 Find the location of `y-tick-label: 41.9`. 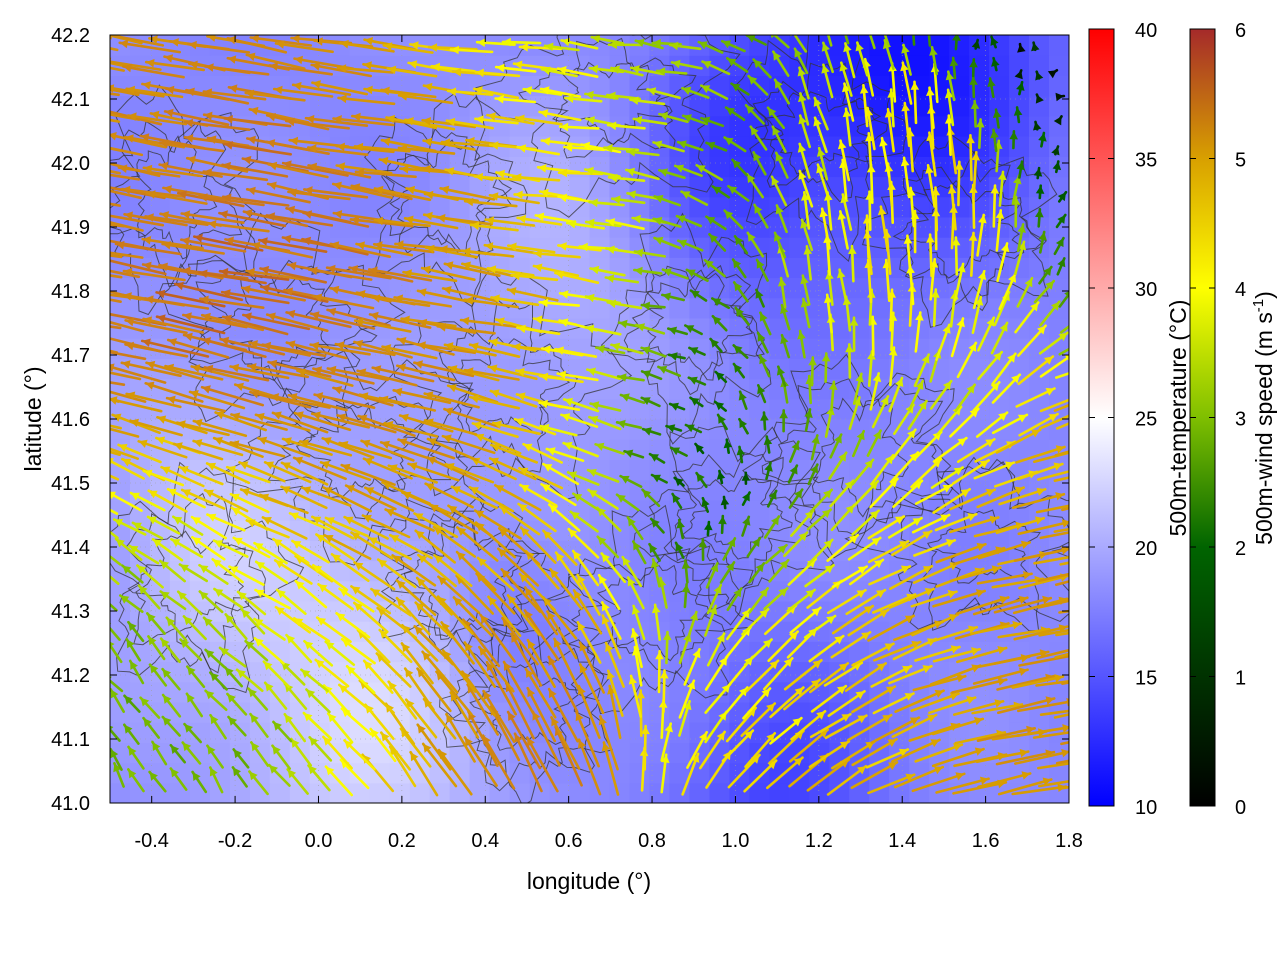

y-tick-label: 41.9 is located at coordinates (70, 228).